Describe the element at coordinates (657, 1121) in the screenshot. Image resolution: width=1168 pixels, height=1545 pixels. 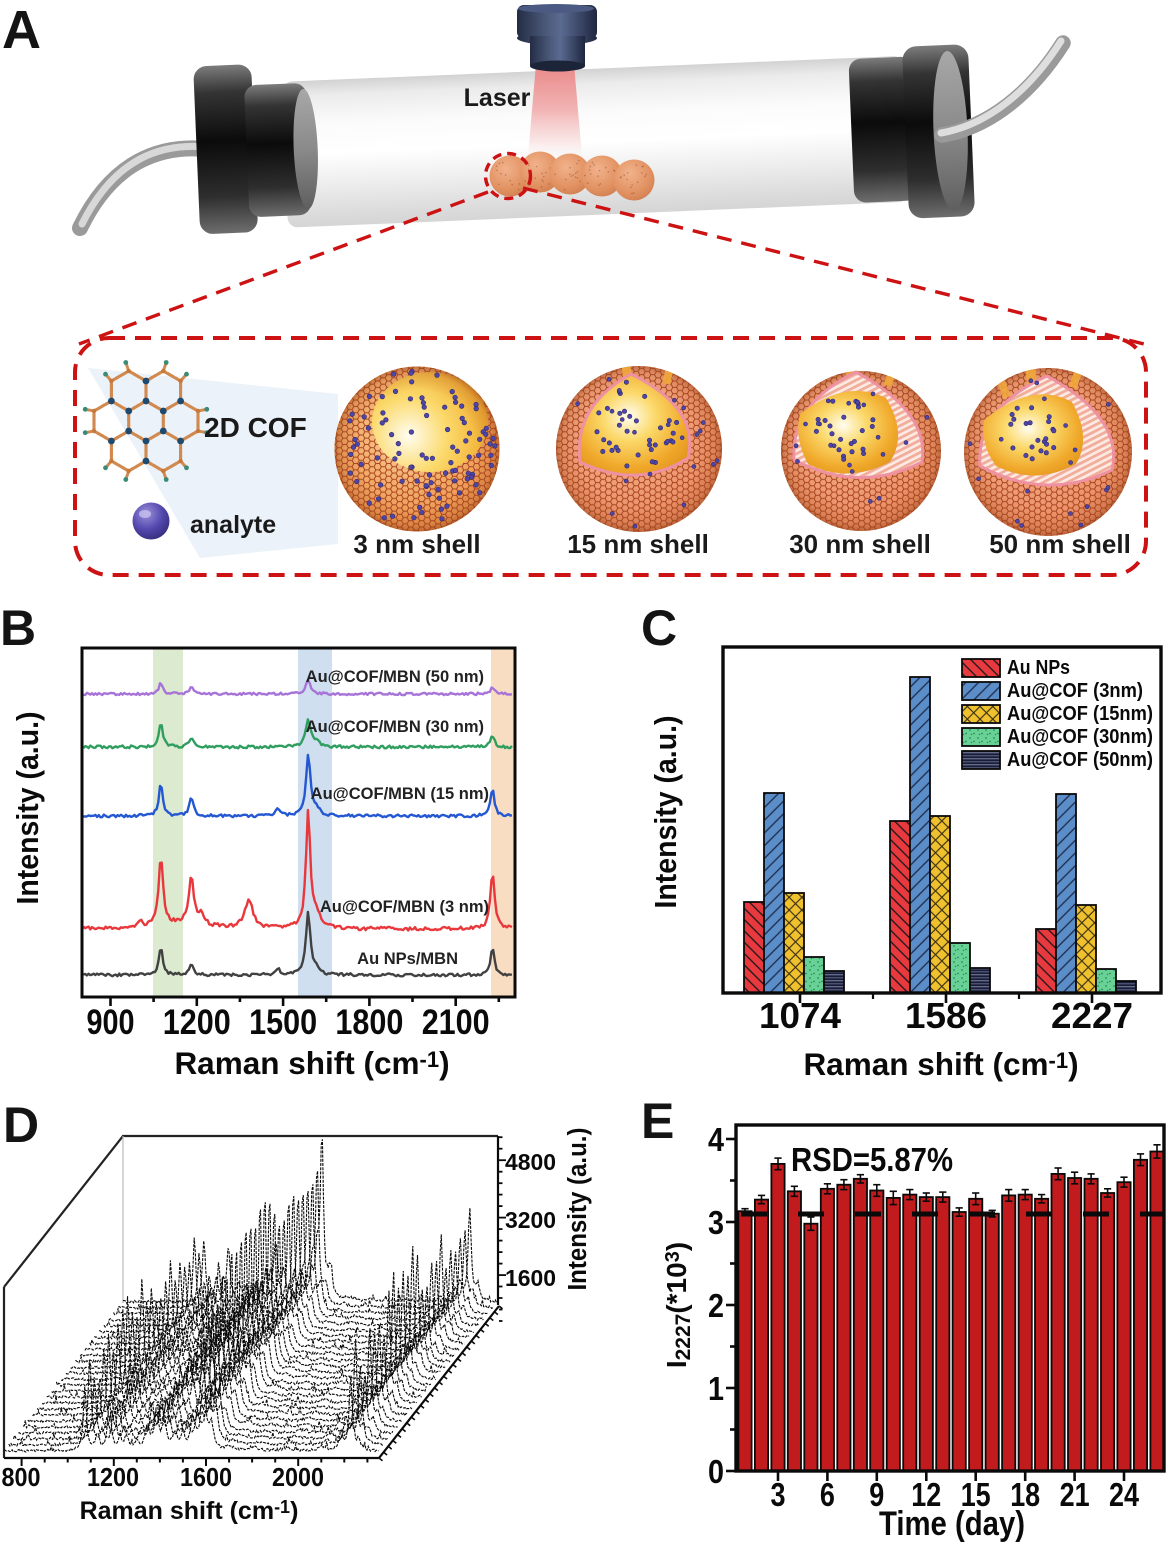
I see `svg-text: E` at that location.